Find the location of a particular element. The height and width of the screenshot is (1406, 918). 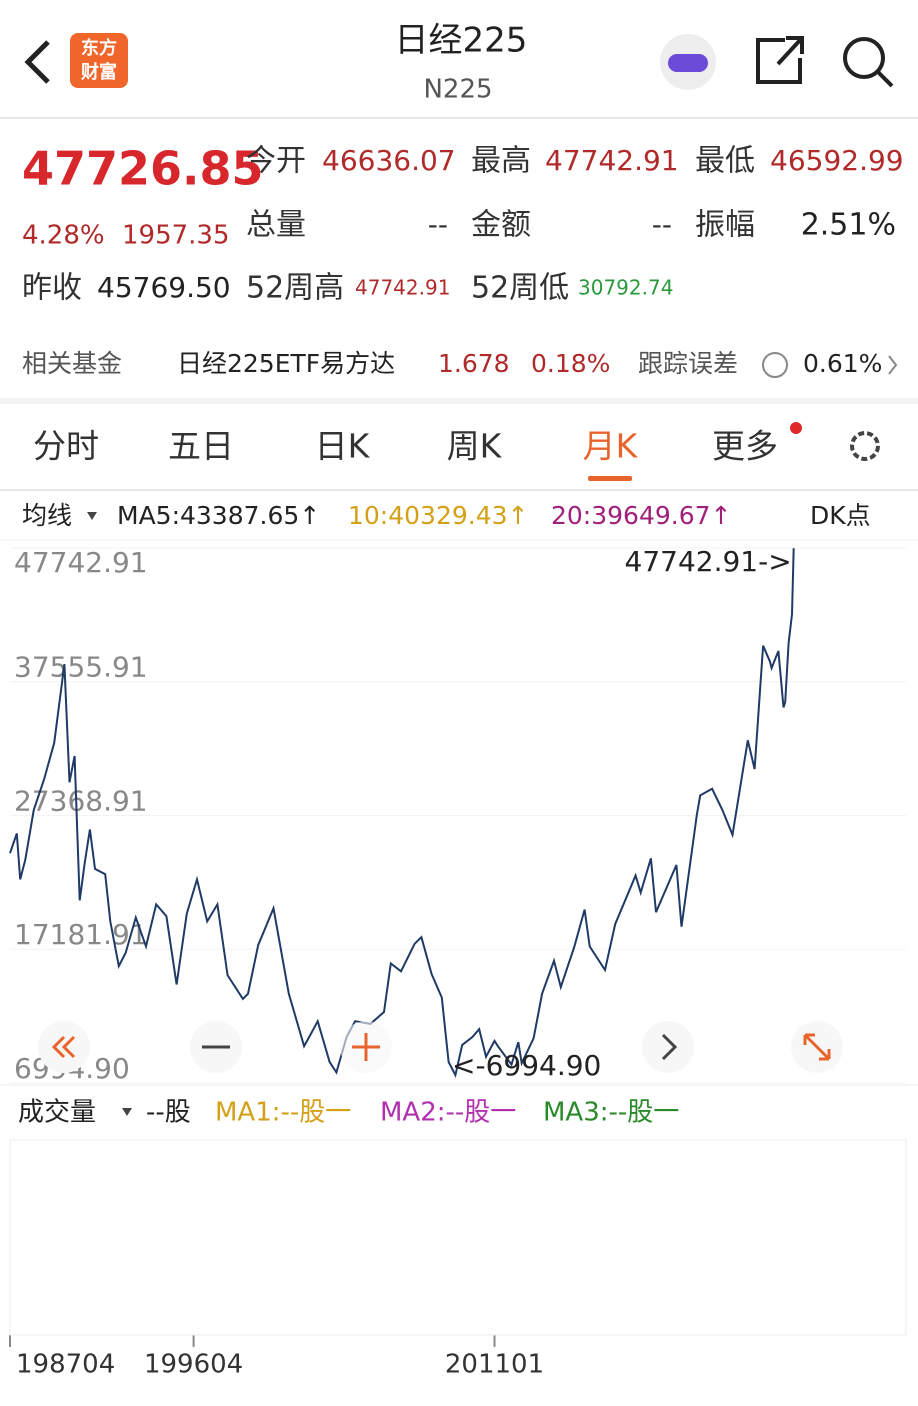

volume-value: --股 is located at coordinates (168, 1113).